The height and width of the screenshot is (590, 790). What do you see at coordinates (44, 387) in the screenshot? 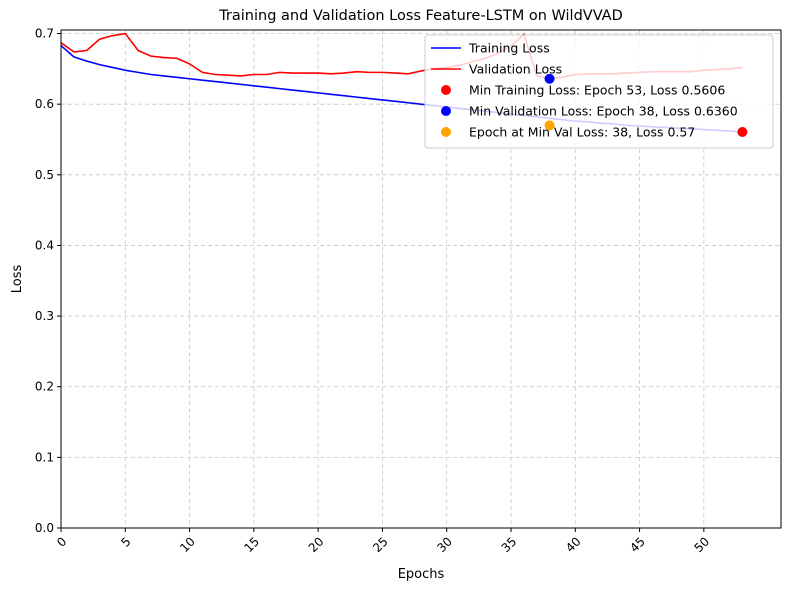
I see `y-tick-label: 0.2` at bounding box center [44, 387].